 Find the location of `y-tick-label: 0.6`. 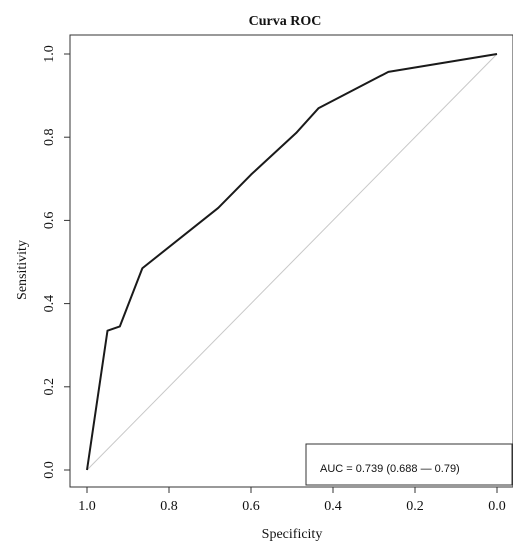

y-tick-label: 0.6 is located at coordinates (49, 221).